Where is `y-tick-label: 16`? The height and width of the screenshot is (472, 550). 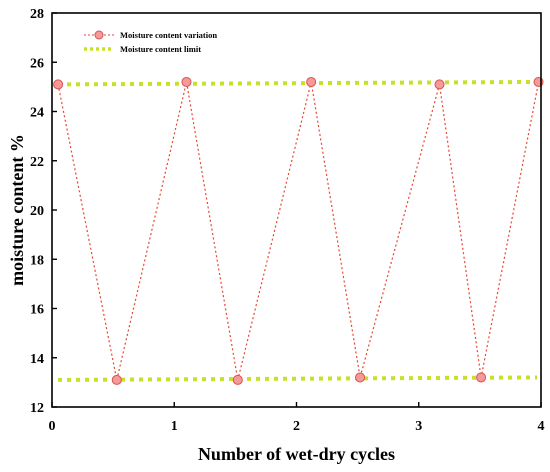
y-tick-label: 16 is located at coordinates (37, 310).